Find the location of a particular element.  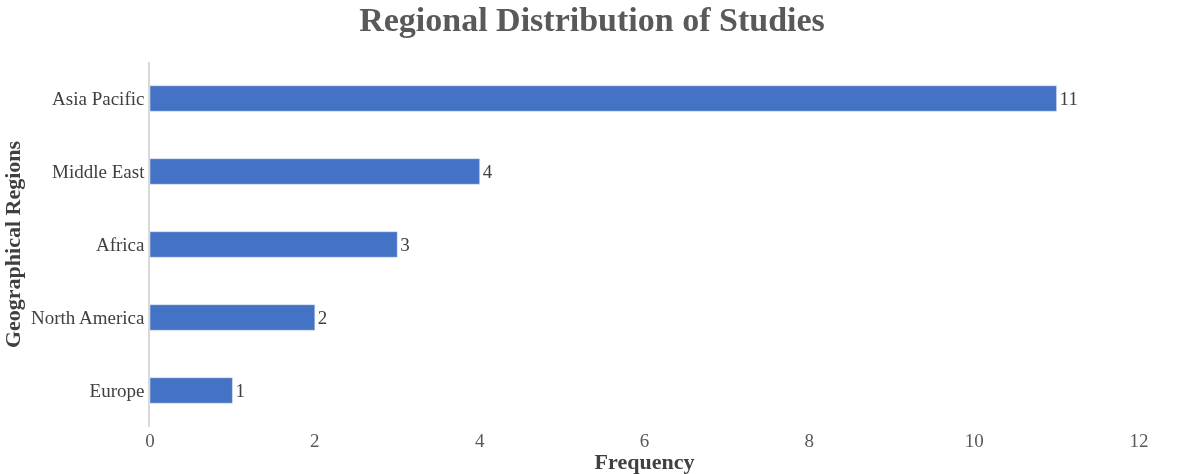

x-tick-label: 6 is located at coordinates (644, 440).